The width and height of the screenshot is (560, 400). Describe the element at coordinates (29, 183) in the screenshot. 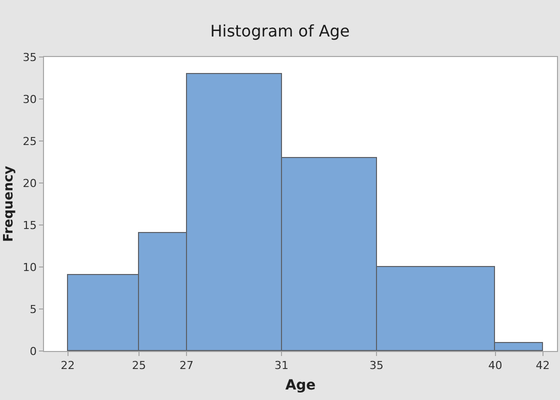

I see `y-tick-label: 20` at that location.